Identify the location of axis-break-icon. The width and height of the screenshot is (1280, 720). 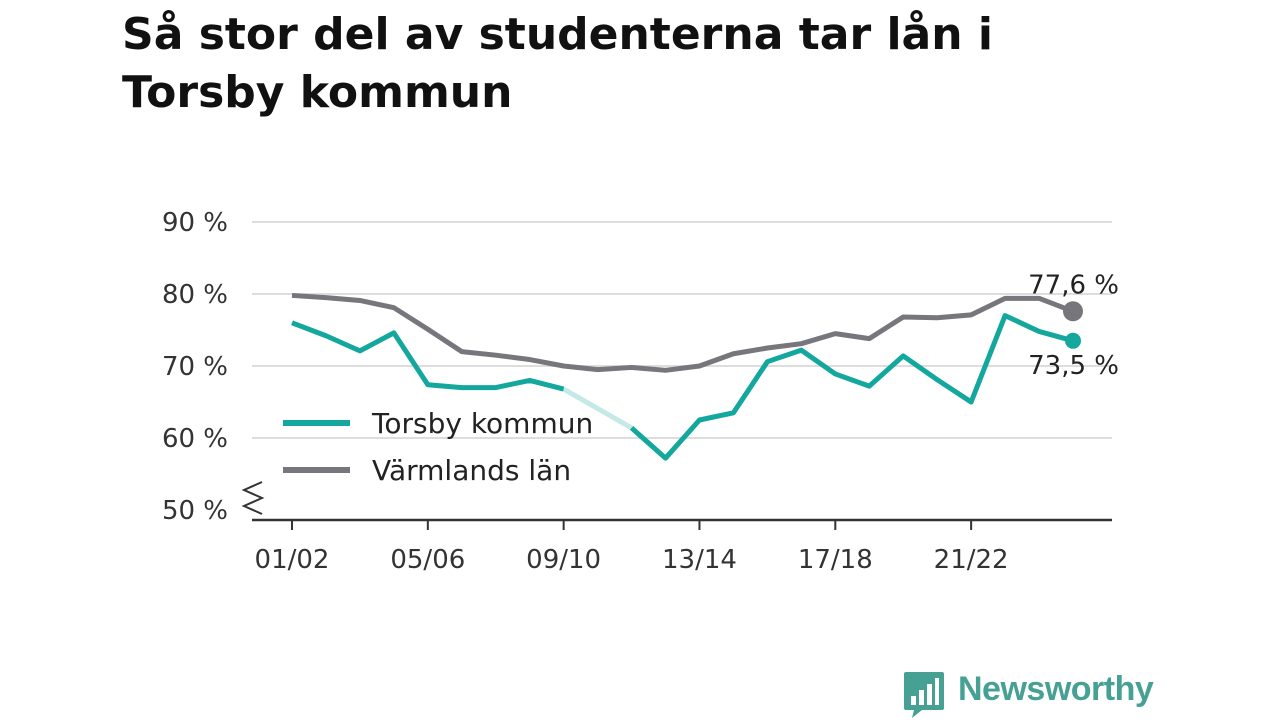
(253, 498).